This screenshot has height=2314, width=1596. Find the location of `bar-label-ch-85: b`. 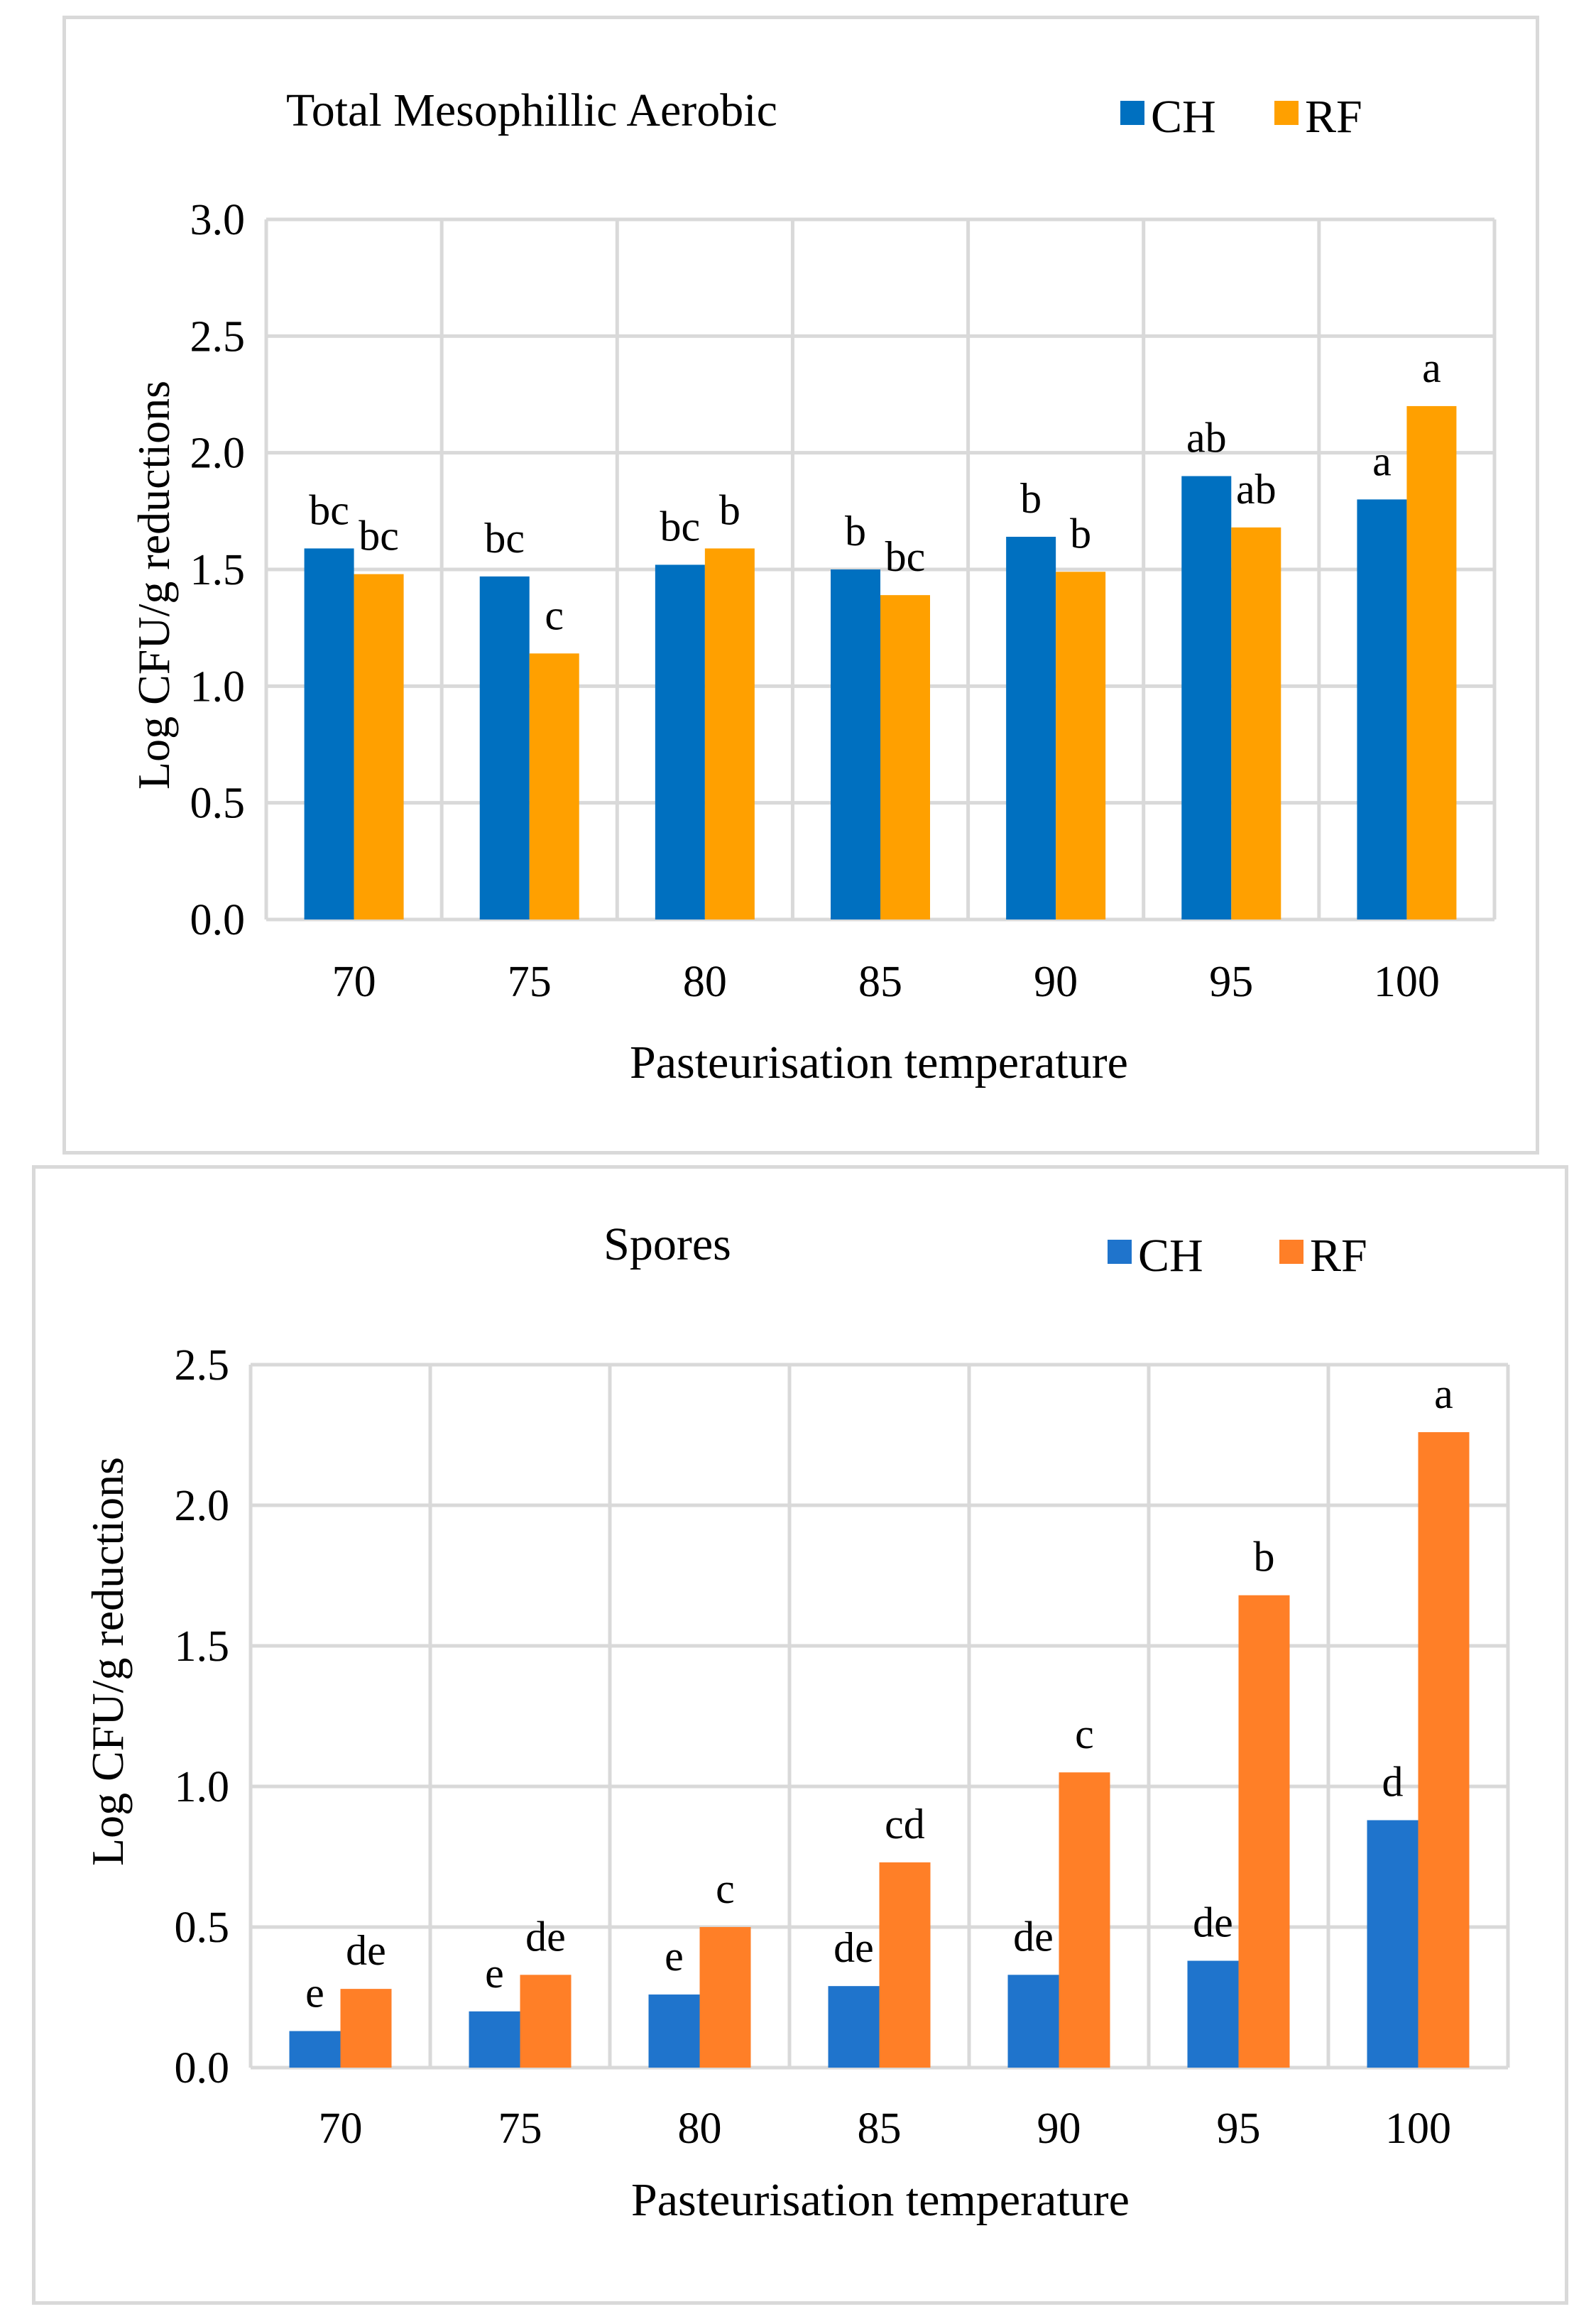

bar-label-ch-85: b is located at coordinates (855, 531).